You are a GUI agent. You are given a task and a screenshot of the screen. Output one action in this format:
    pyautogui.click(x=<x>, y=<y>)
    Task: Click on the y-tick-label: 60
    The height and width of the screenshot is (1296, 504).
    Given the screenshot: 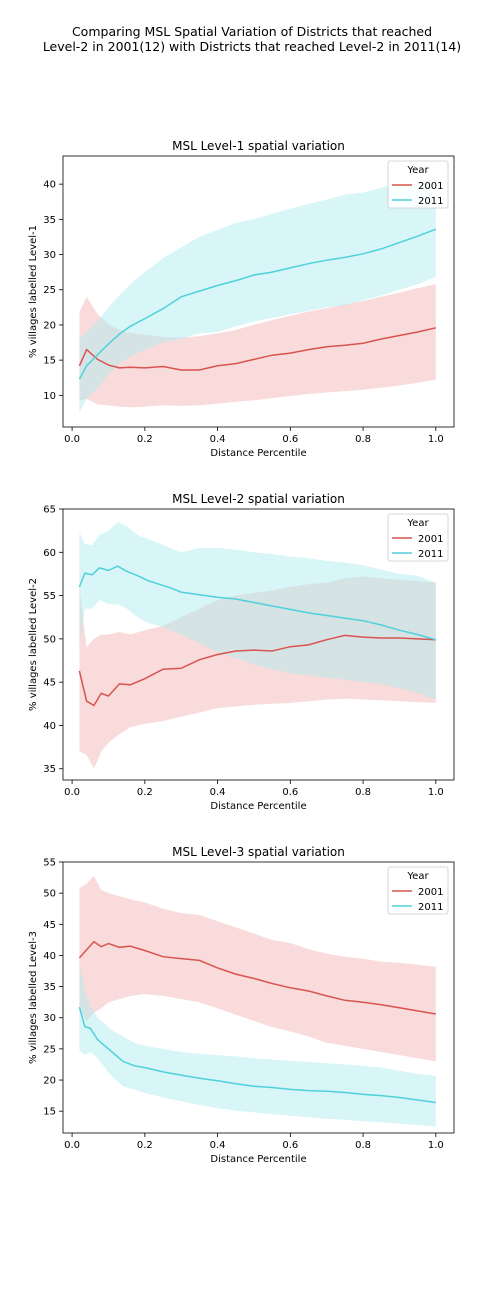 What is the action you would take?
    pyautogui.click(x=49, y=553)
    